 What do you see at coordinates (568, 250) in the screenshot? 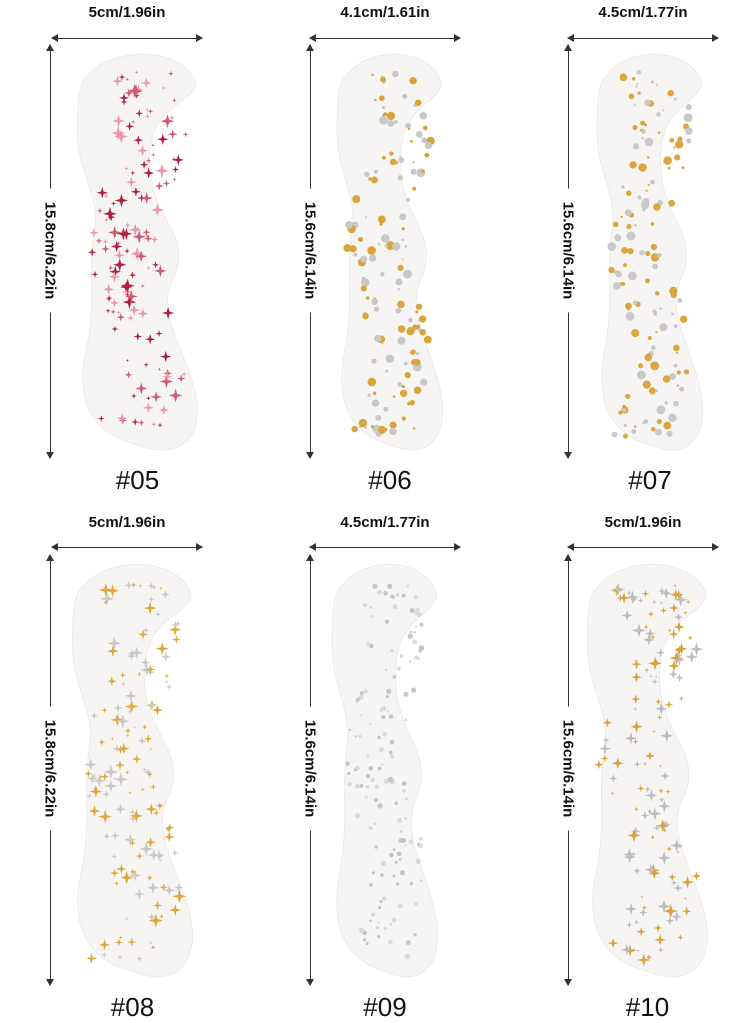
I see `height-label: 15.6cm/6.14in` at bounding box center [568, 250].